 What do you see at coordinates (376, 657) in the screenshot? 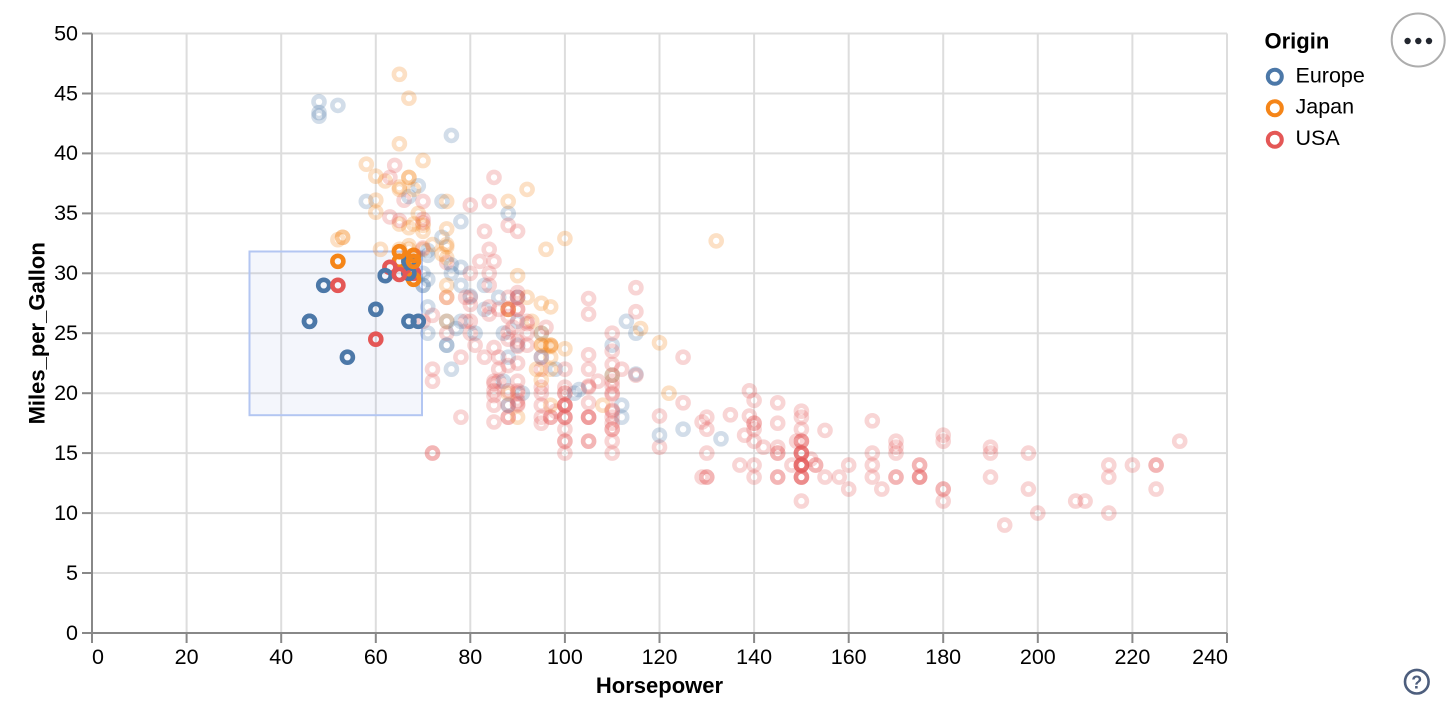
I see `svg-text: 60` at bounding box center [376, 657].